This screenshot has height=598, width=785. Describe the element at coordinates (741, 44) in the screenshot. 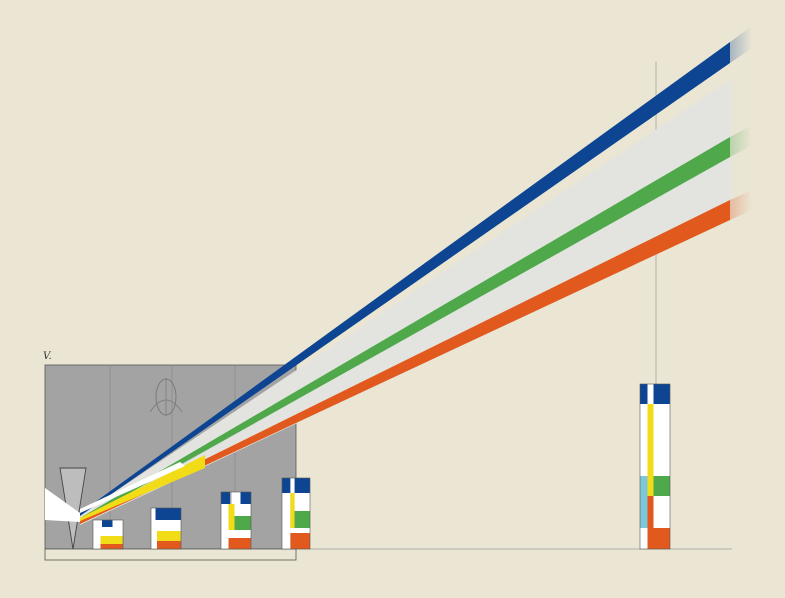

I see `beam-blue-fade` at that location.